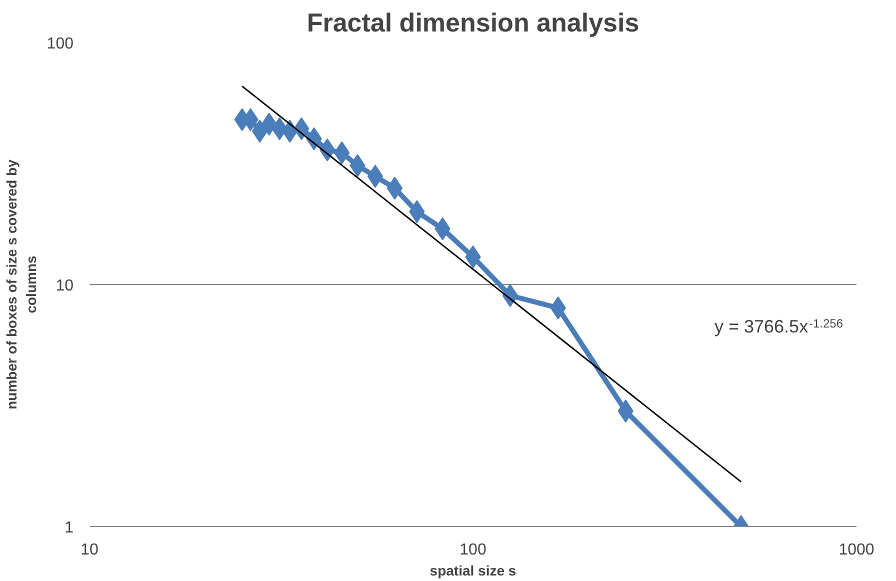 The height and width of the screenshot is (581, 896). Describe the element at coordinates (473, 23) in the screenshot. I see `chart-title: Fractal dimension analysis` at that location.